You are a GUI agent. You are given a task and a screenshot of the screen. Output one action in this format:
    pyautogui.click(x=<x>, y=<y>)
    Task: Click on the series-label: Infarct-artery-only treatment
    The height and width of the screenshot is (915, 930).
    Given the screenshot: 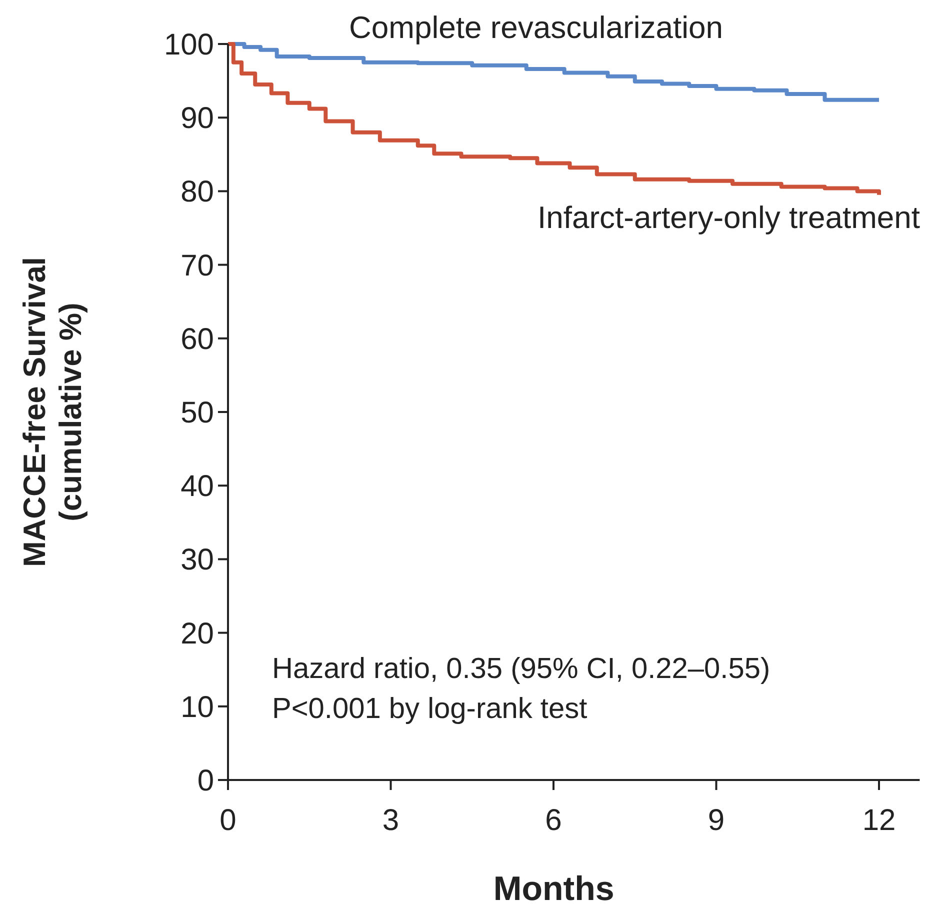 What is the action you would take?
    pyautogui.click(x=729, y=217)
    